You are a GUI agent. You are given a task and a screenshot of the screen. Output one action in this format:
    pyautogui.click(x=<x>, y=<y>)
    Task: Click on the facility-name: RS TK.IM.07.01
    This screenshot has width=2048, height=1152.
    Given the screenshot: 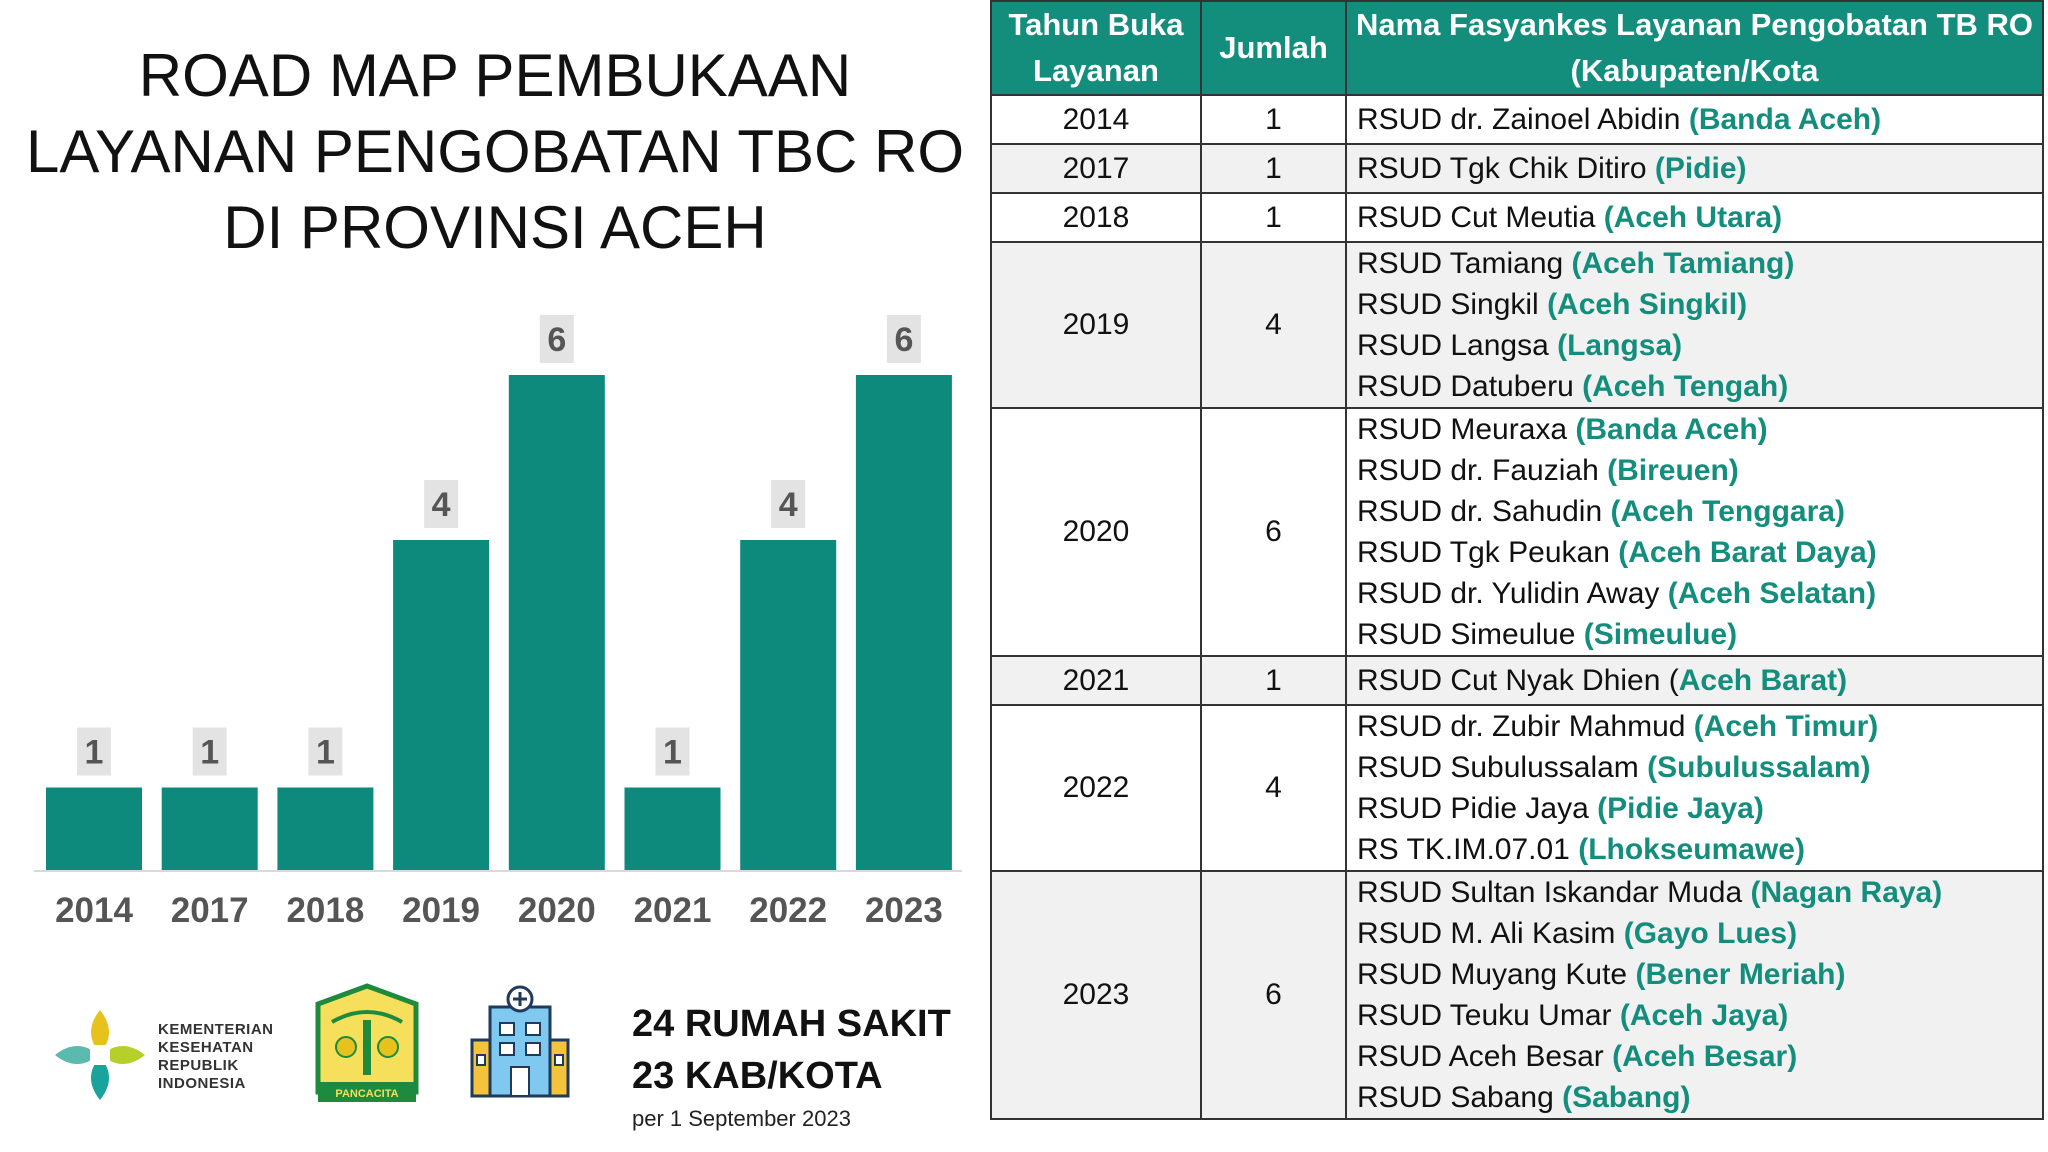 What is the action you would take?
    pyautogui.click(x=1468, y=849)
    